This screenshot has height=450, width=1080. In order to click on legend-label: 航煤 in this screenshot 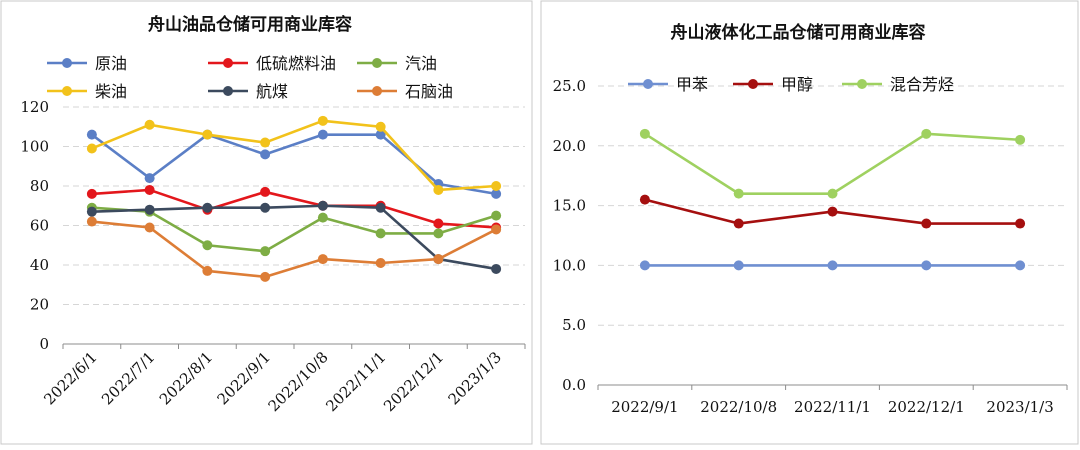, I will do `click(272, 91)`.